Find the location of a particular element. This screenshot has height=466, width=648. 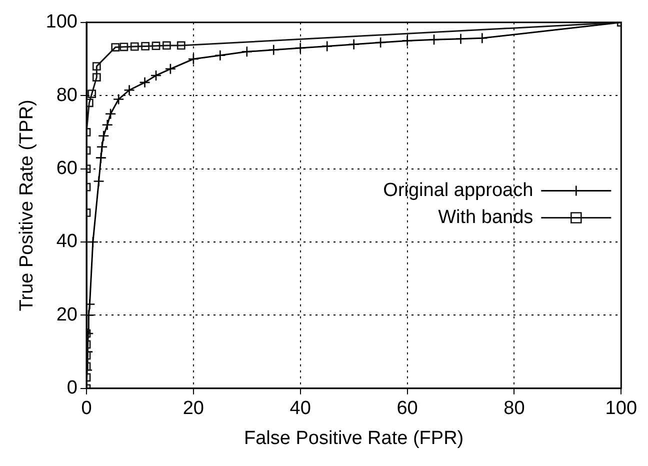

legend-label: With bands is located at coordinates (486, 217).